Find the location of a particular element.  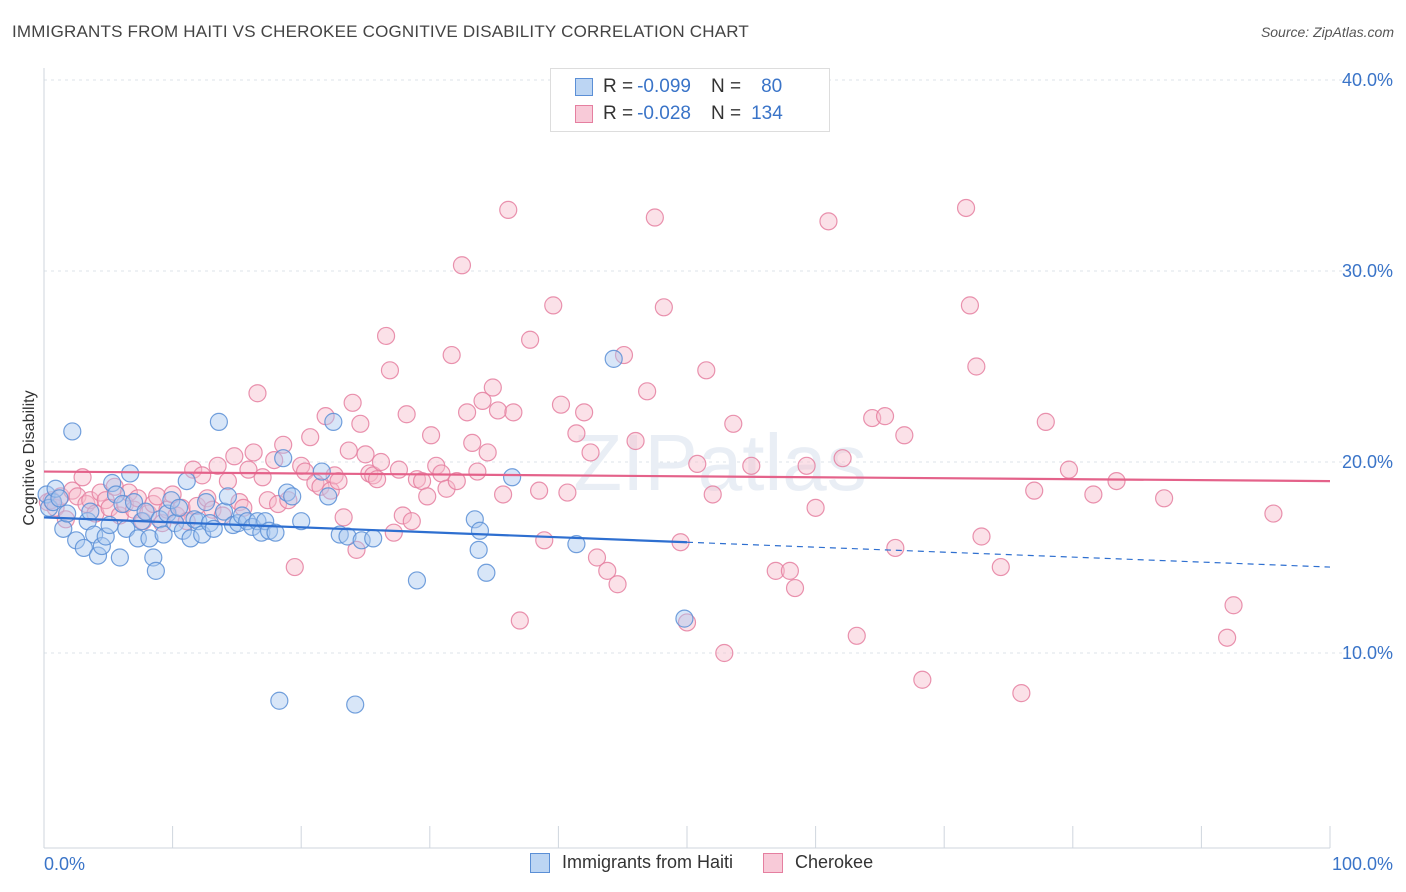

y-tick-label: 40.0% is located at coordinates (1367, 80).